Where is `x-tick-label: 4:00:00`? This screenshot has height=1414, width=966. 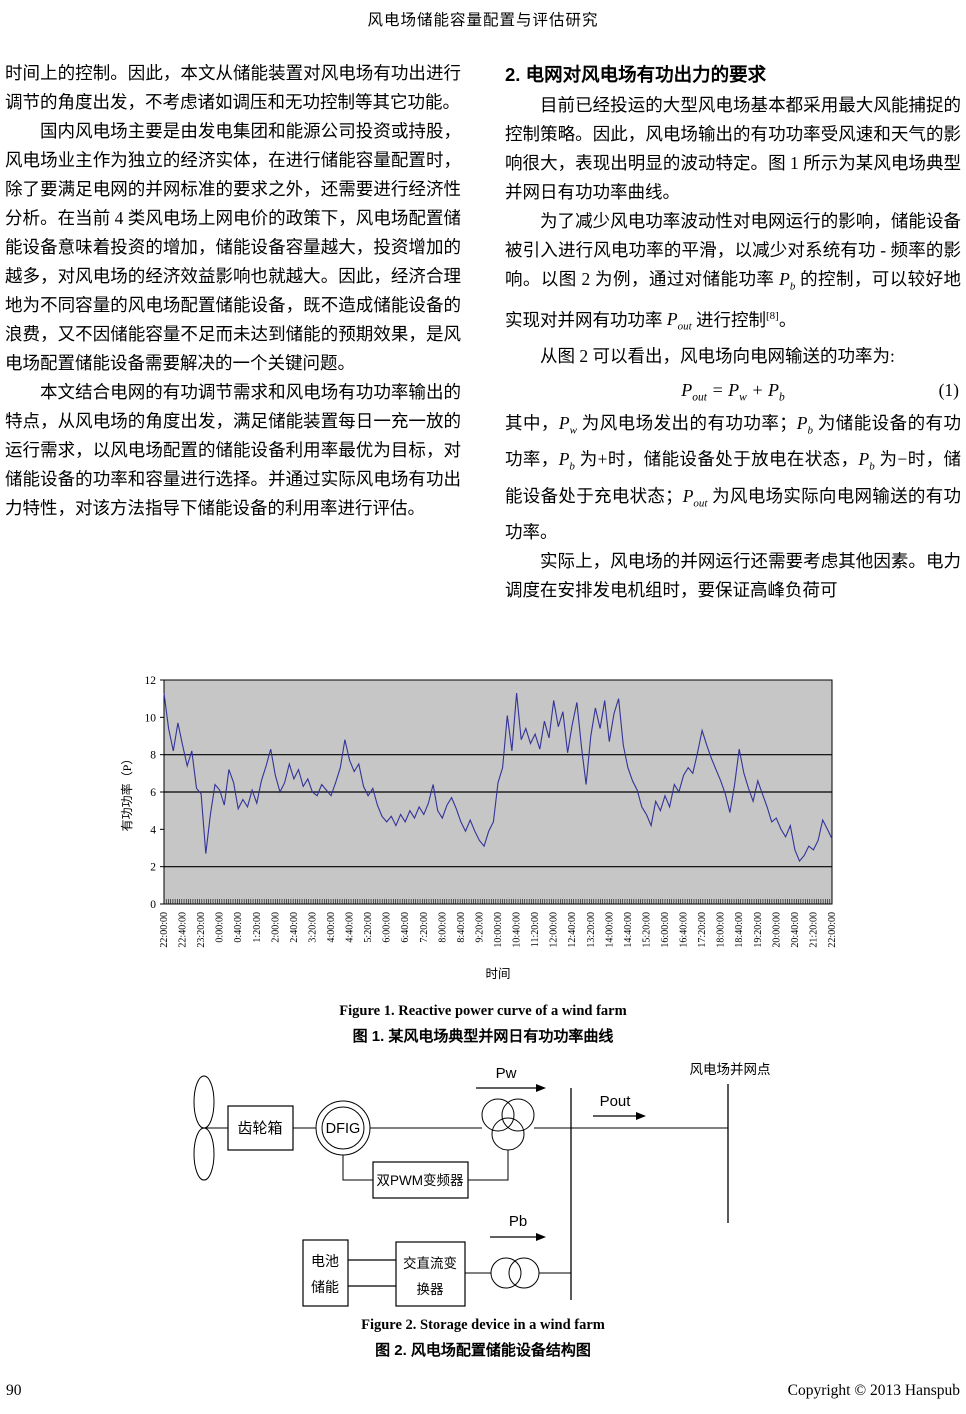 x-tick-label: 4:00:00 is located at coordinates (331, 927).